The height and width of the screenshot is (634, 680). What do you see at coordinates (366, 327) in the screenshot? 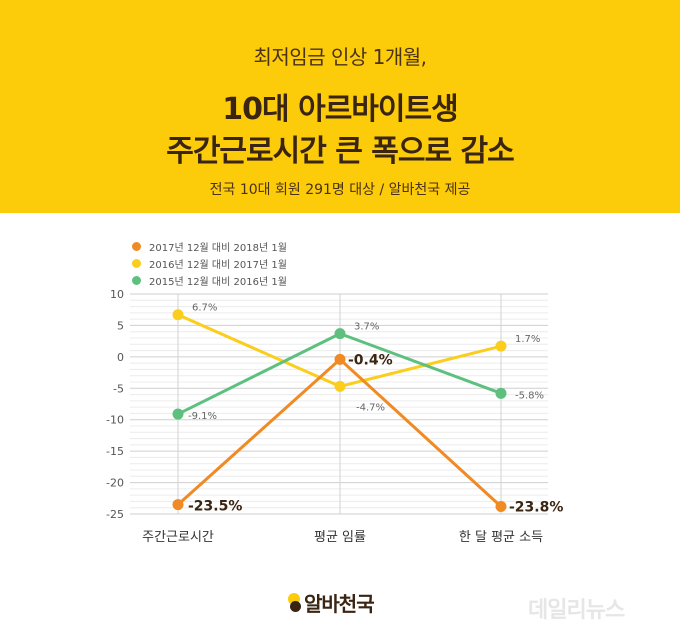
I see `data-label: 3.7%` at bounding box center [366, 327].